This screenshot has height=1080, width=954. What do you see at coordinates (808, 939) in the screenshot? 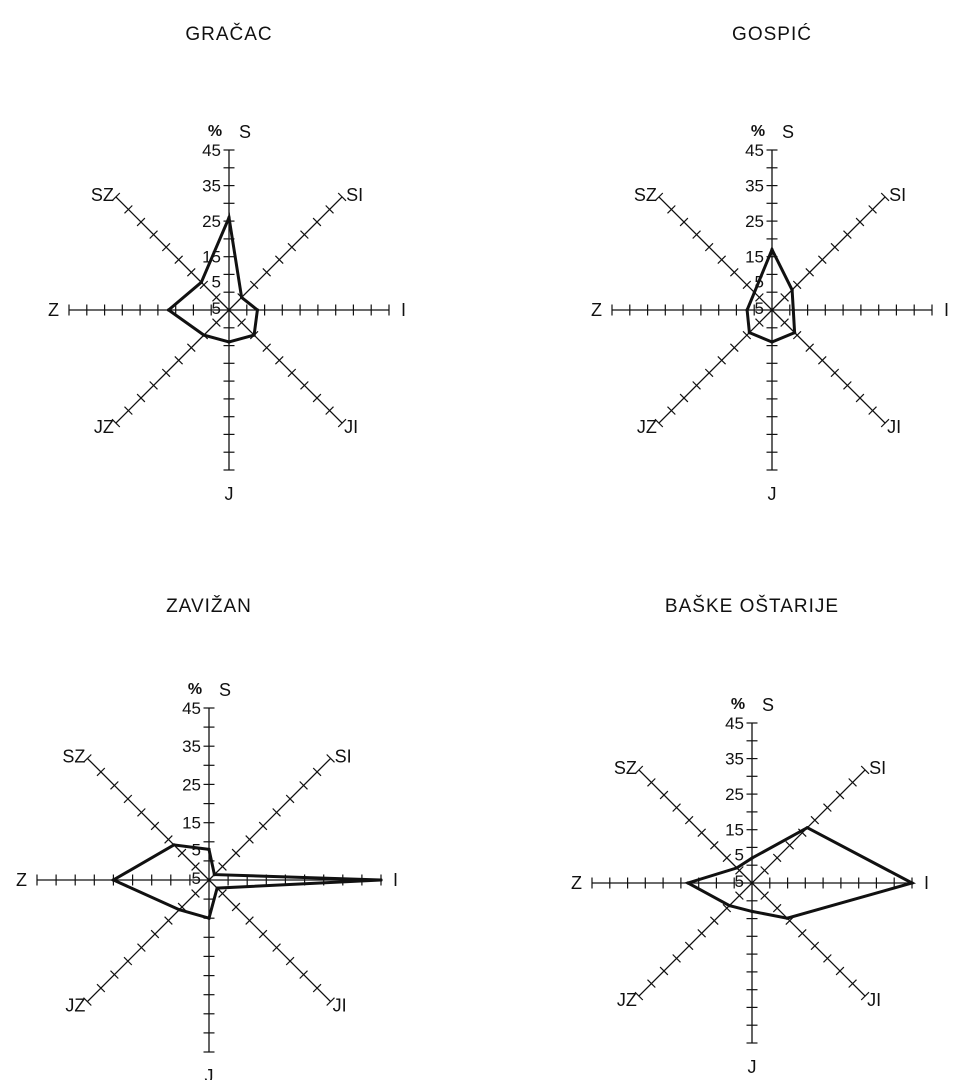
I see `axis-ji` at bounding box center [808, 939].